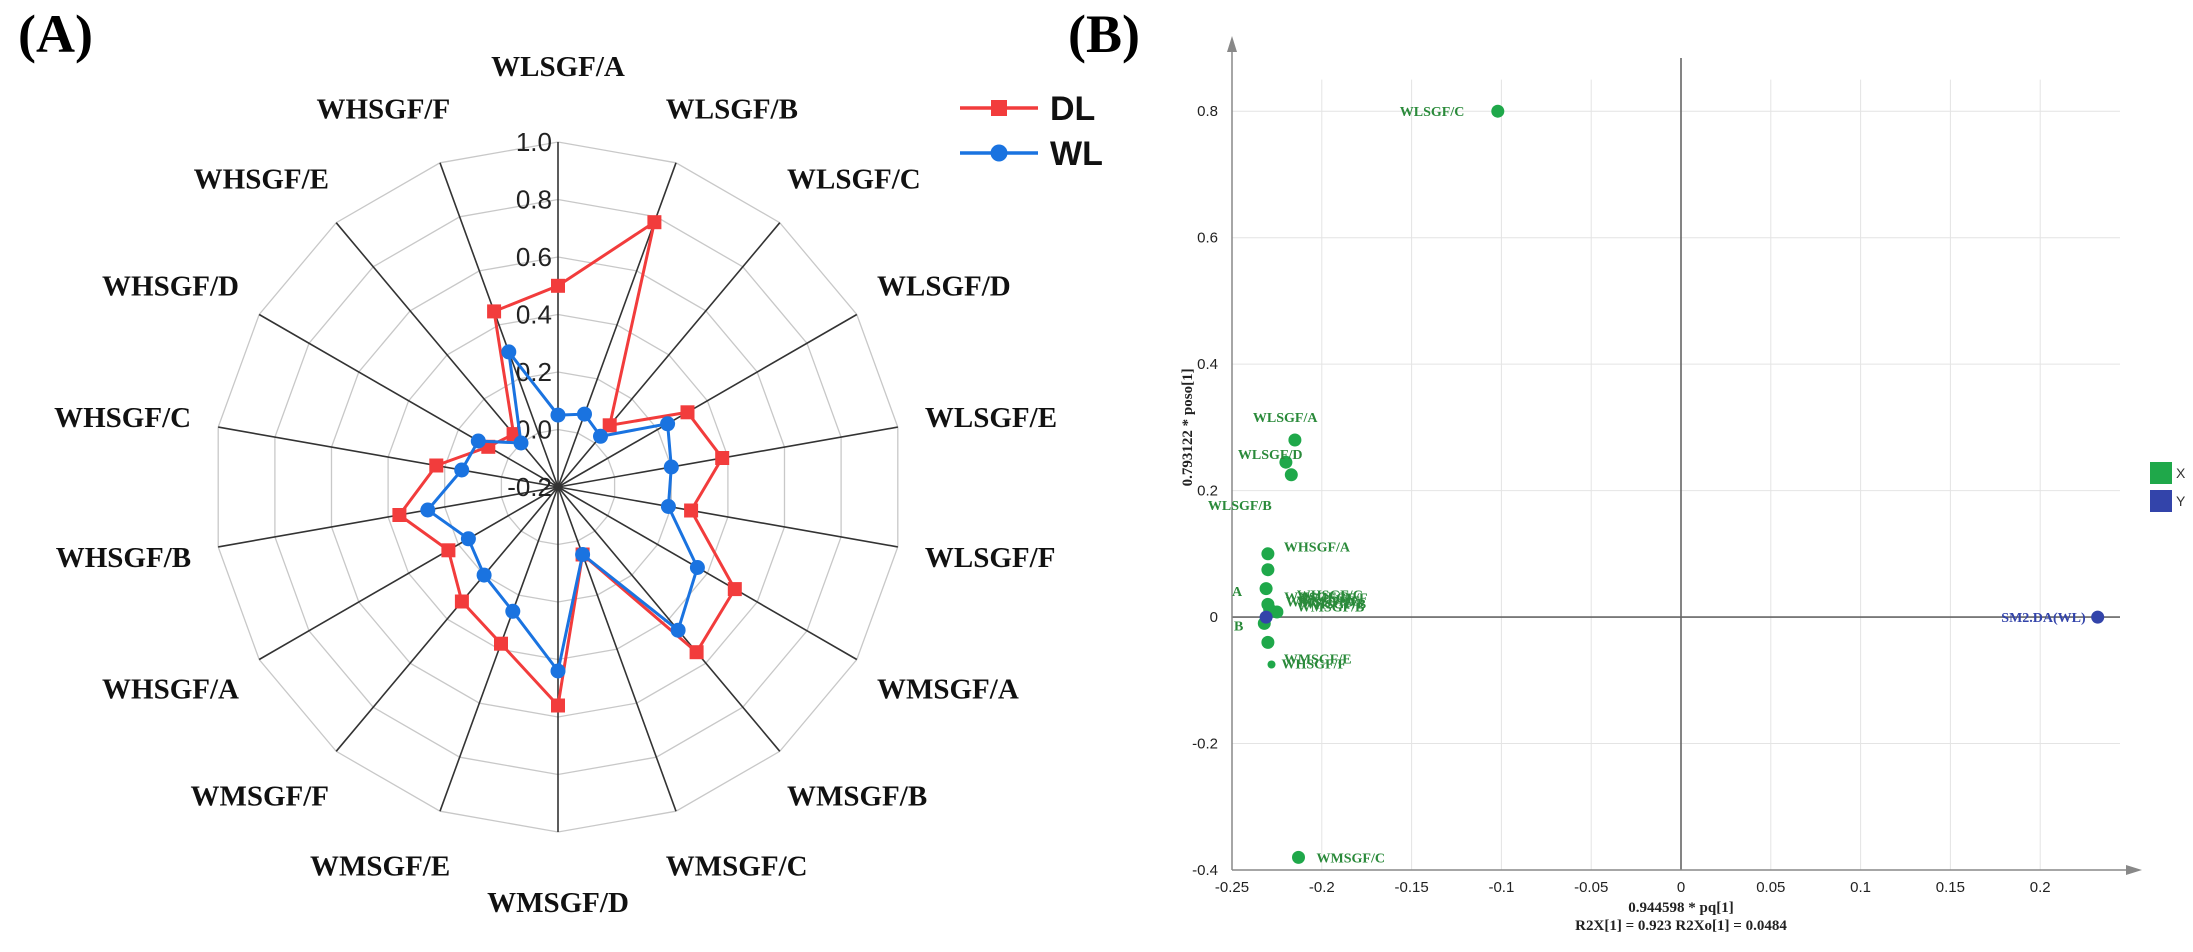  Describe the element at coordinates (1317, 548) in the screenshot. I see `scatter-point-label: WHSGF/A` at that location.